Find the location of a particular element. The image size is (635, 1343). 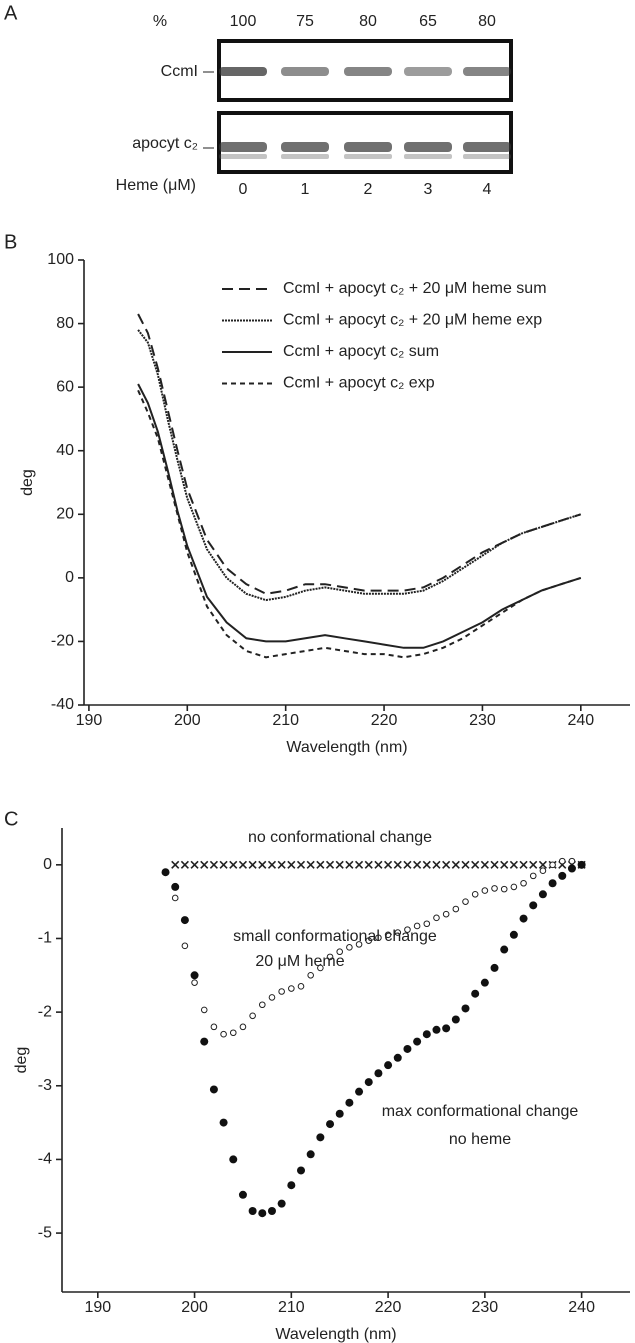

gel-box is located at coordinates (365, 70).